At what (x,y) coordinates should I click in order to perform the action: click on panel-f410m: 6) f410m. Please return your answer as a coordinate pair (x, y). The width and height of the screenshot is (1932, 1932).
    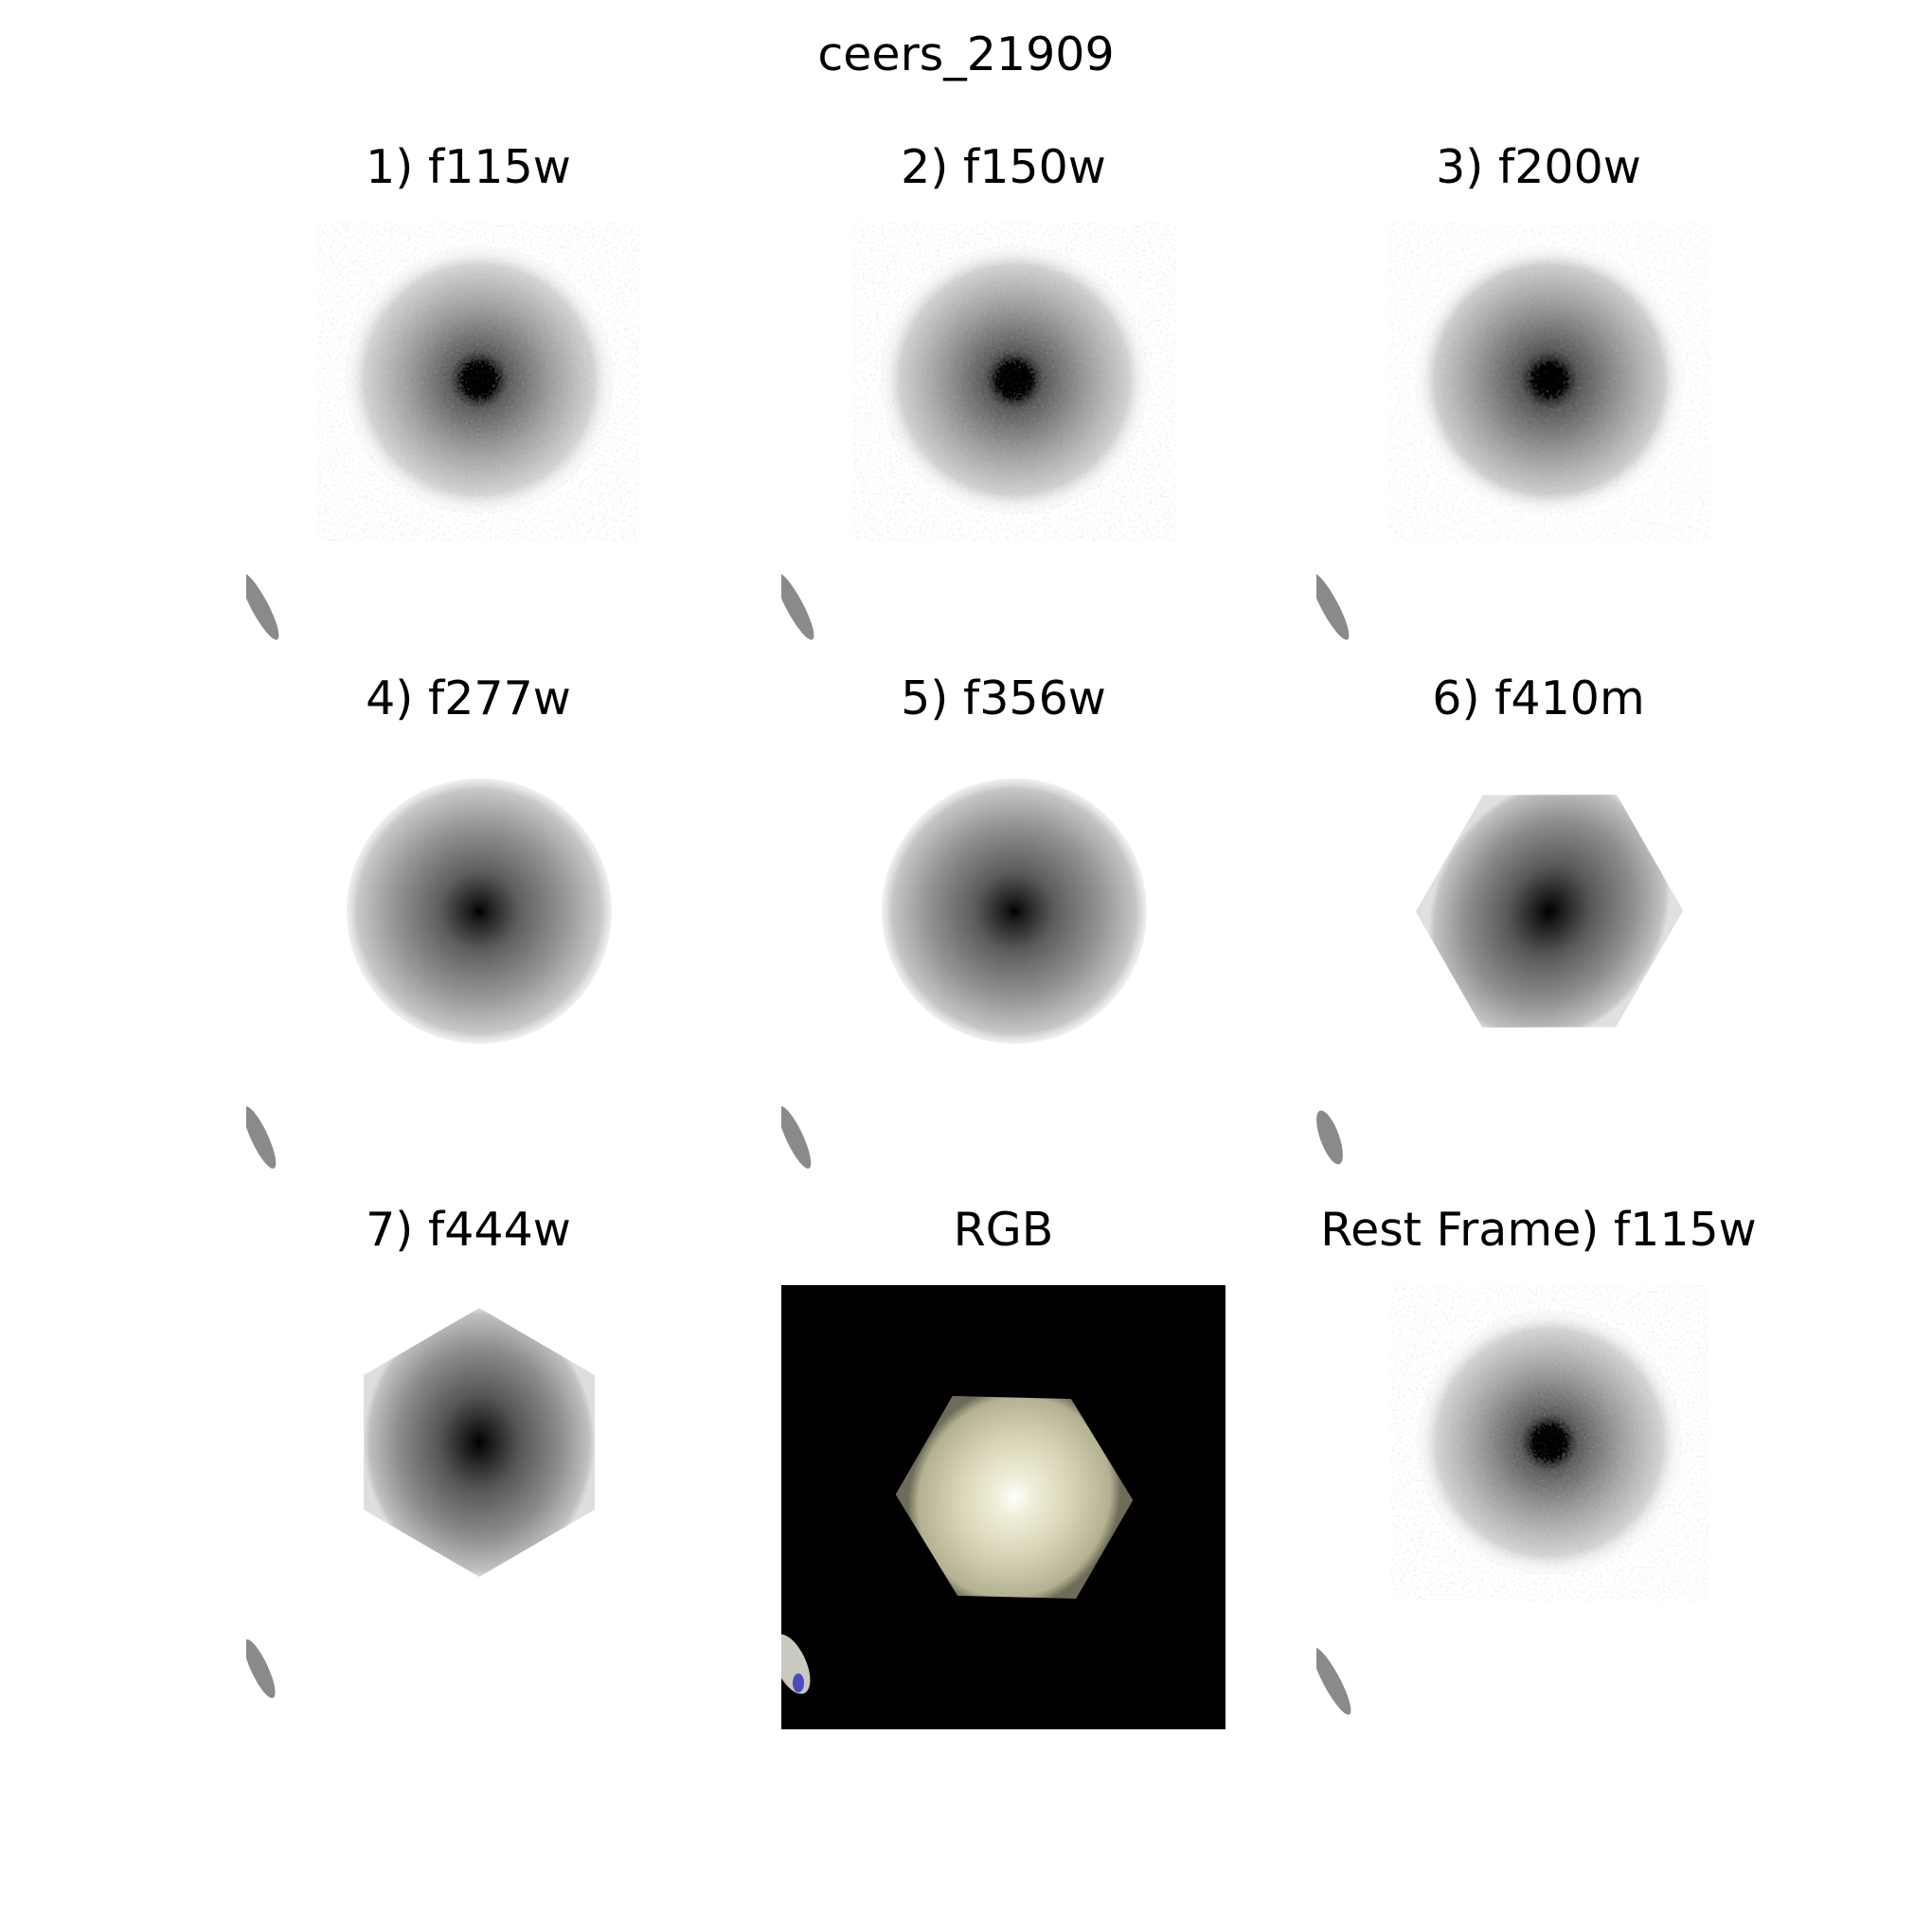
    Looking at the image, I should click on (1538, 976).